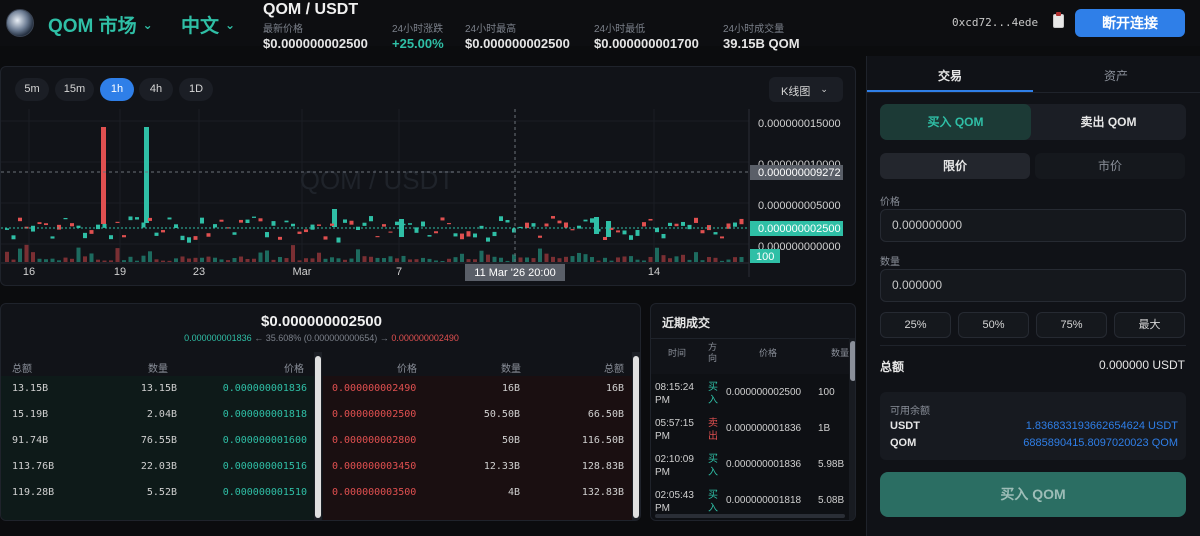 The image size is (1200, 536). Describe the element at coordinates (100, 24) in the screenshot. I see `market-selector: QOM 市场 ⌄` at that location.